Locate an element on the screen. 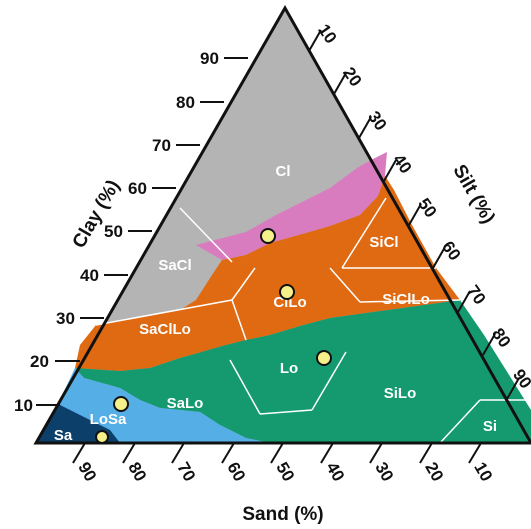  sand-tick-40: 40 is located at coordinates (335, 472).